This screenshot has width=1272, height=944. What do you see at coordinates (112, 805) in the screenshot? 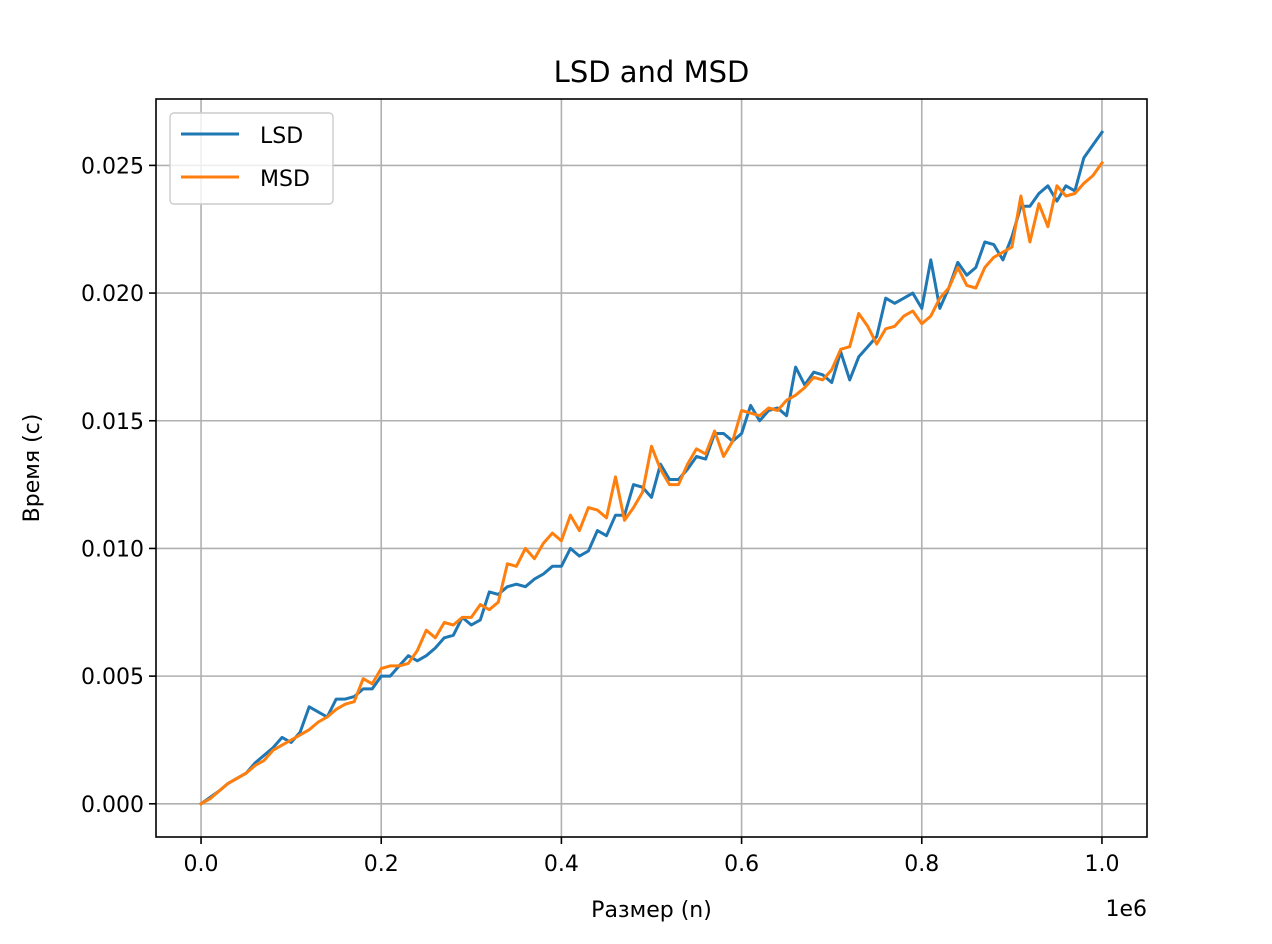
I see `y-tick-label: 0.000` at bounding box center [112, 805].